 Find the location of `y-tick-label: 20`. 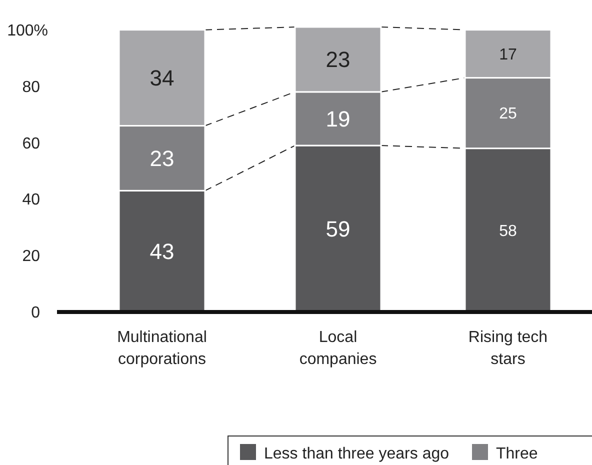

y-tick-label: 20 is located at coordinates (31, 257).